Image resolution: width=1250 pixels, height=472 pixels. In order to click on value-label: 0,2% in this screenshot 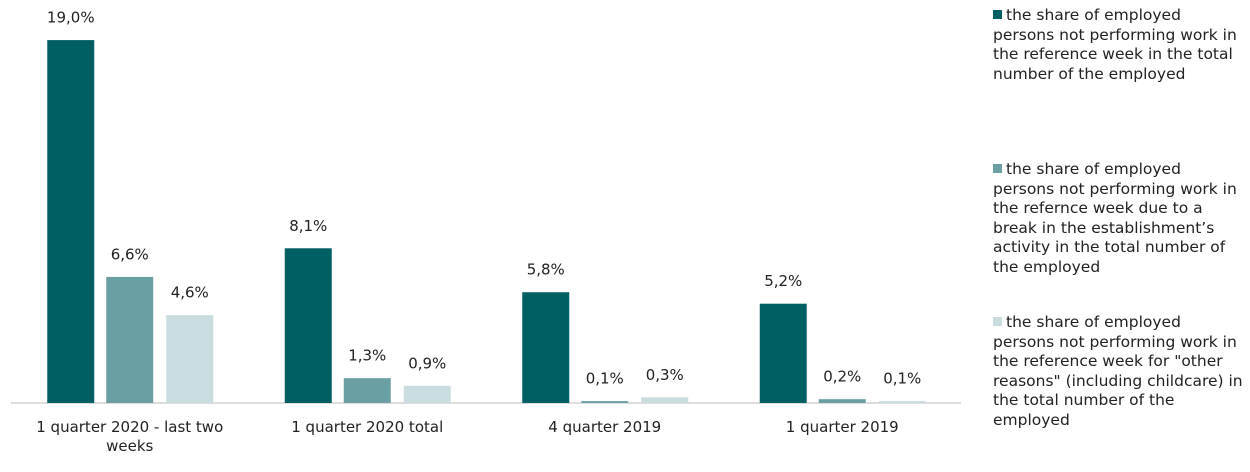, I will do `click(842, 377)`.